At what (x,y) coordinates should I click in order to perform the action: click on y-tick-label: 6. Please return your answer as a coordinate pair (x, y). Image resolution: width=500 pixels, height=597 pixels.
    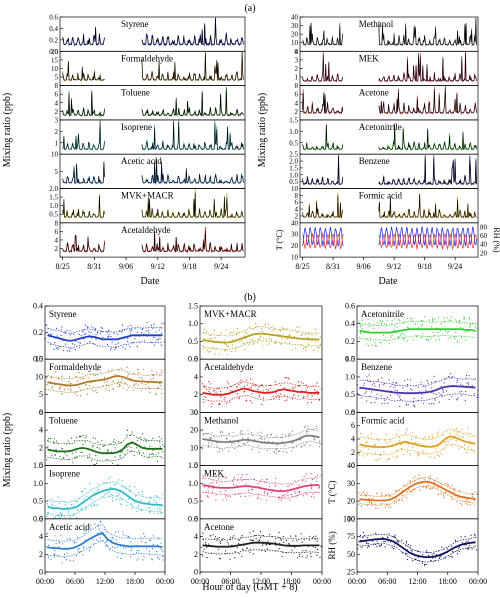
    Looking at the image, I should click on (57, 95).